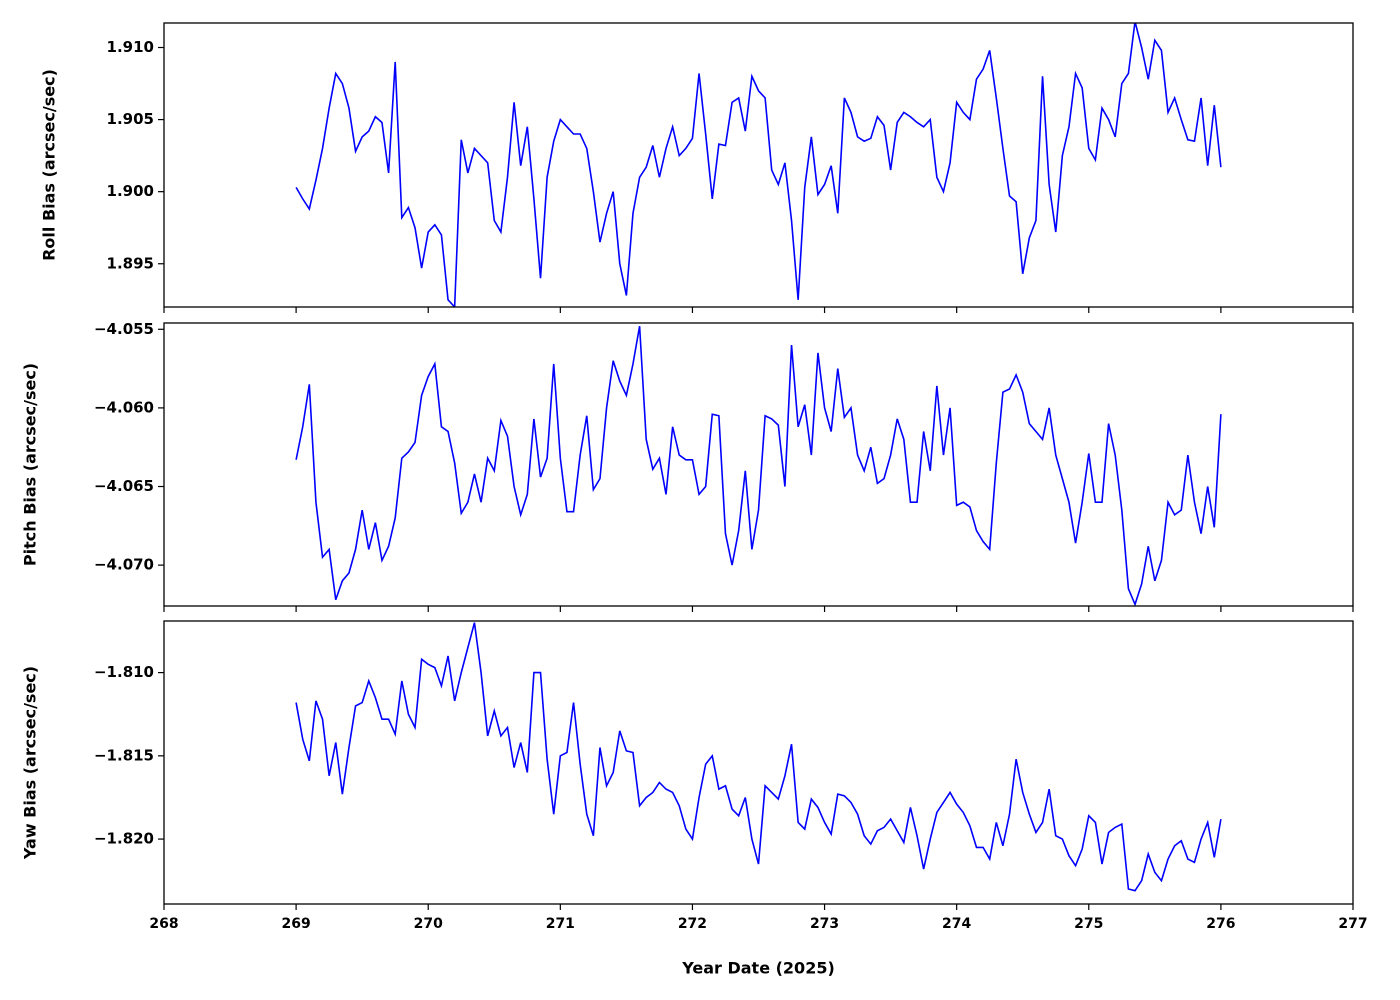  What do you see at coordinates (758, 968) in the screenshot?
I see `x-axis-label: Year Date (2025)` at bounding box center [758, 968].